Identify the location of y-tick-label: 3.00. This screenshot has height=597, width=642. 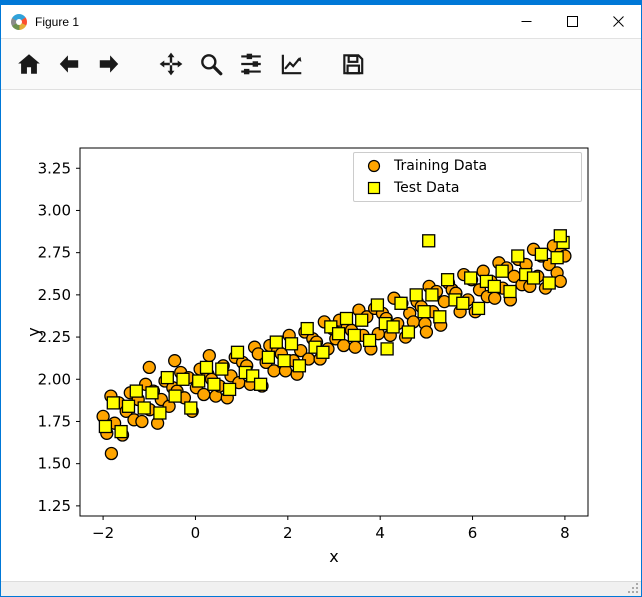
(54, 210).